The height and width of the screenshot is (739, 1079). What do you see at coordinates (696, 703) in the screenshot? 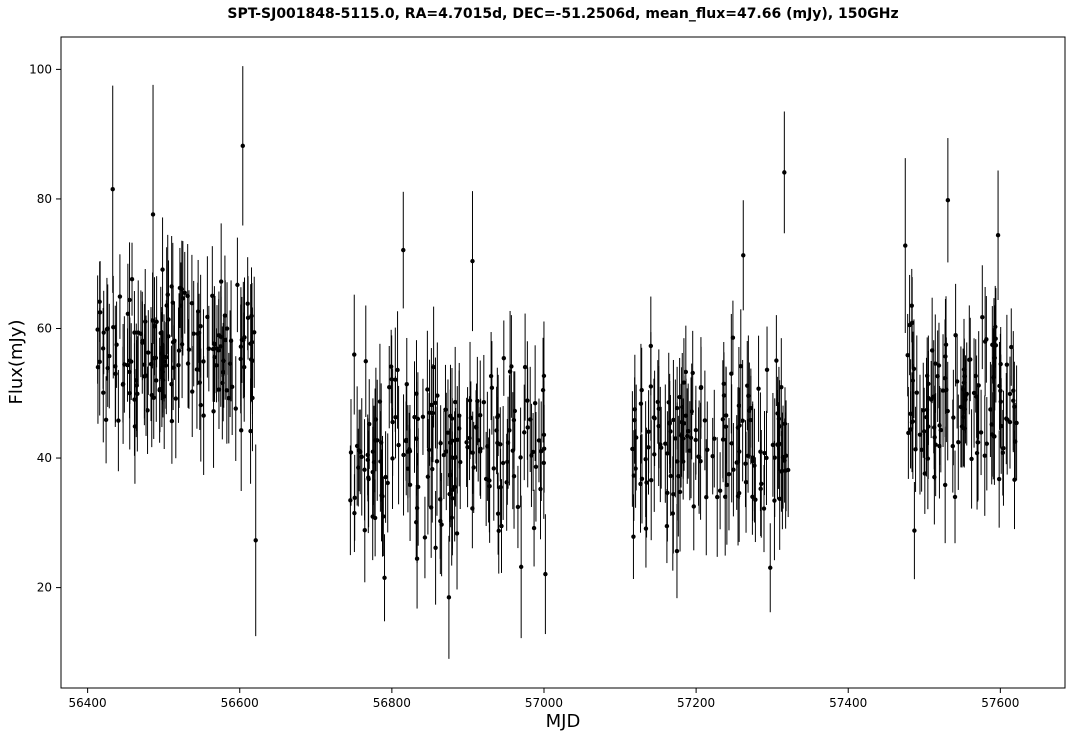
I see `x-tick-label: 57200` at bounding box center [696, 703].